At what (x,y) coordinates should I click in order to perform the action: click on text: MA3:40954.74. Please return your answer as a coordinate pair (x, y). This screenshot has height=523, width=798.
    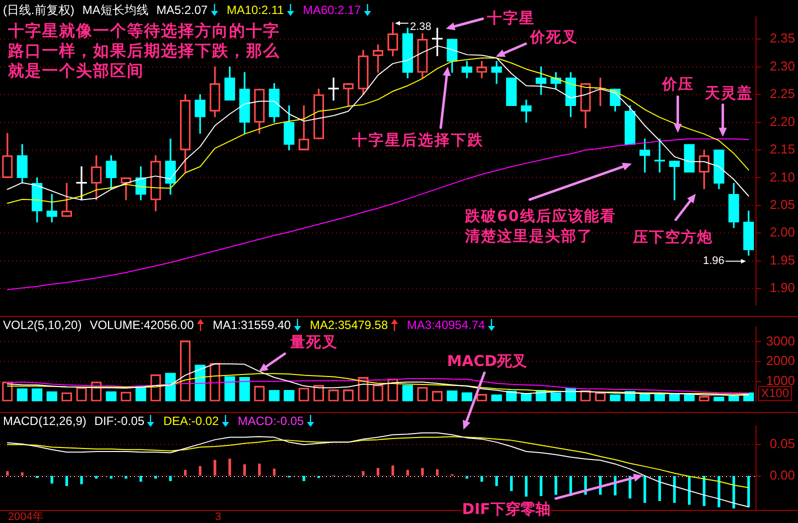
    Looking at the image, I should click on (445, 325).